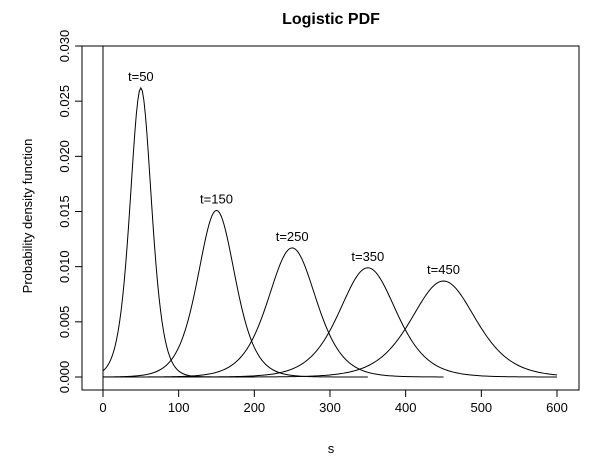  I want to click on y-tick-label: 0.015, so click(64, 211).